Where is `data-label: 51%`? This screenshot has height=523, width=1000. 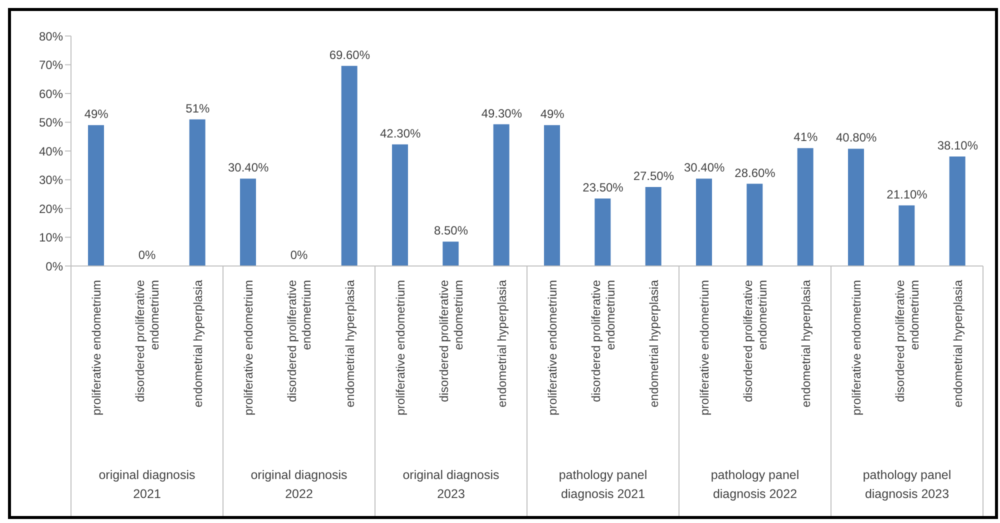 data-label: 51% is located at coordinates (198, 108).